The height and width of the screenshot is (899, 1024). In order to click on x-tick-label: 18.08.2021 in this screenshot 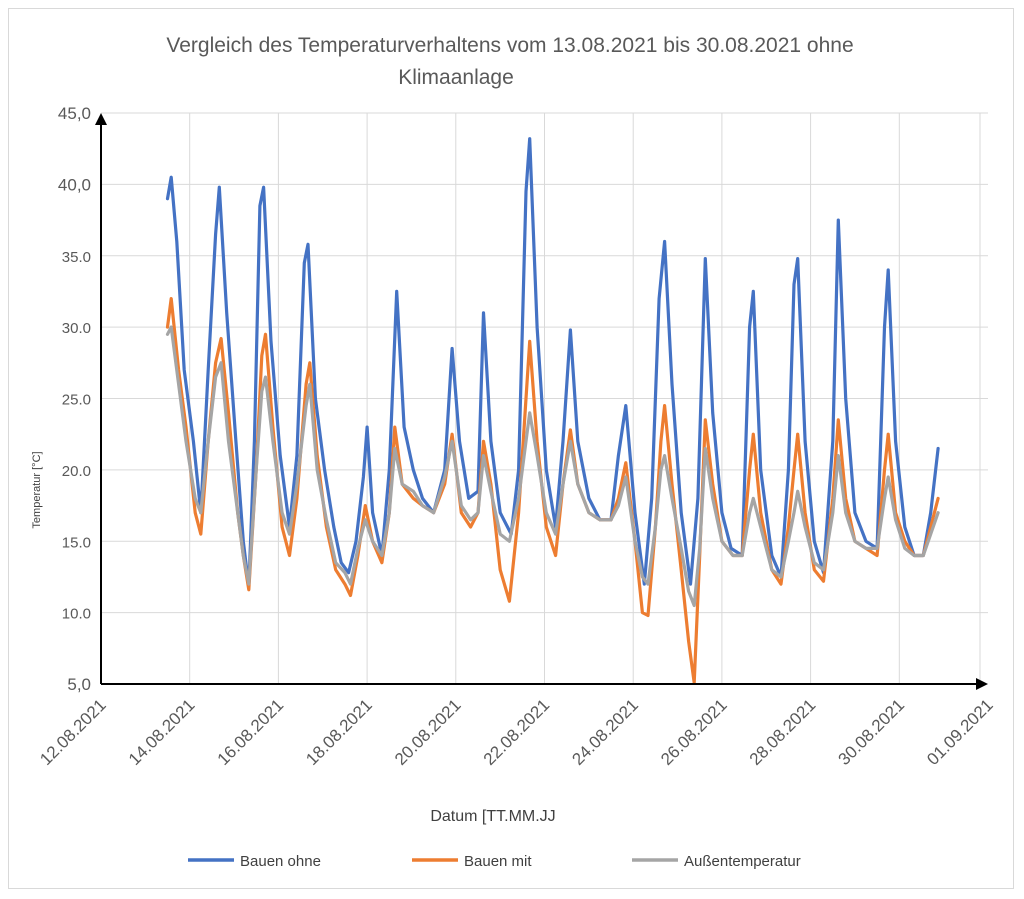, I will do `click(339, 732)`.